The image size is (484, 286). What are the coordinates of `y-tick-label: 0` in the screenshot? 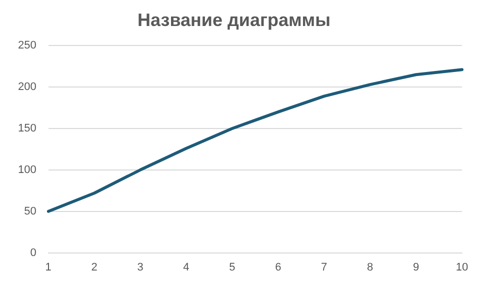 It's located at (33, 252).